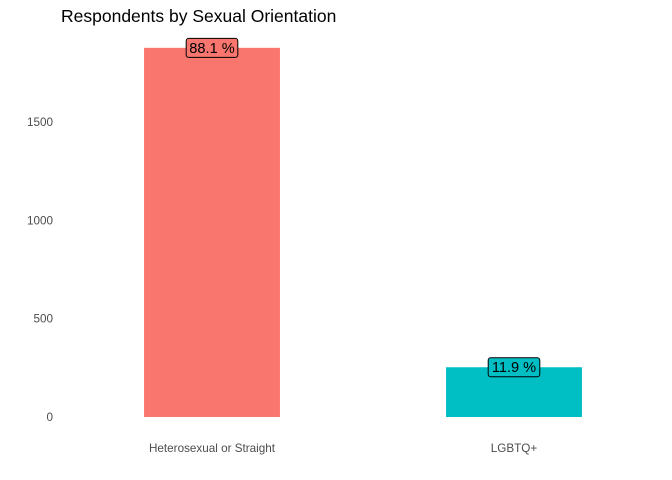 The image size is (672, 480). What do you see at coordinates (40, 122) in the screenshot?
I see `y-tick-label: 1500` at bounding box center [40, 122].